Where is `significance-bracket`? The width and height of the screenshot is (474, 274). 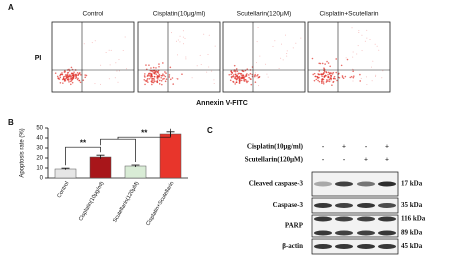
significance-bracket is located at coordinates (135, 145).